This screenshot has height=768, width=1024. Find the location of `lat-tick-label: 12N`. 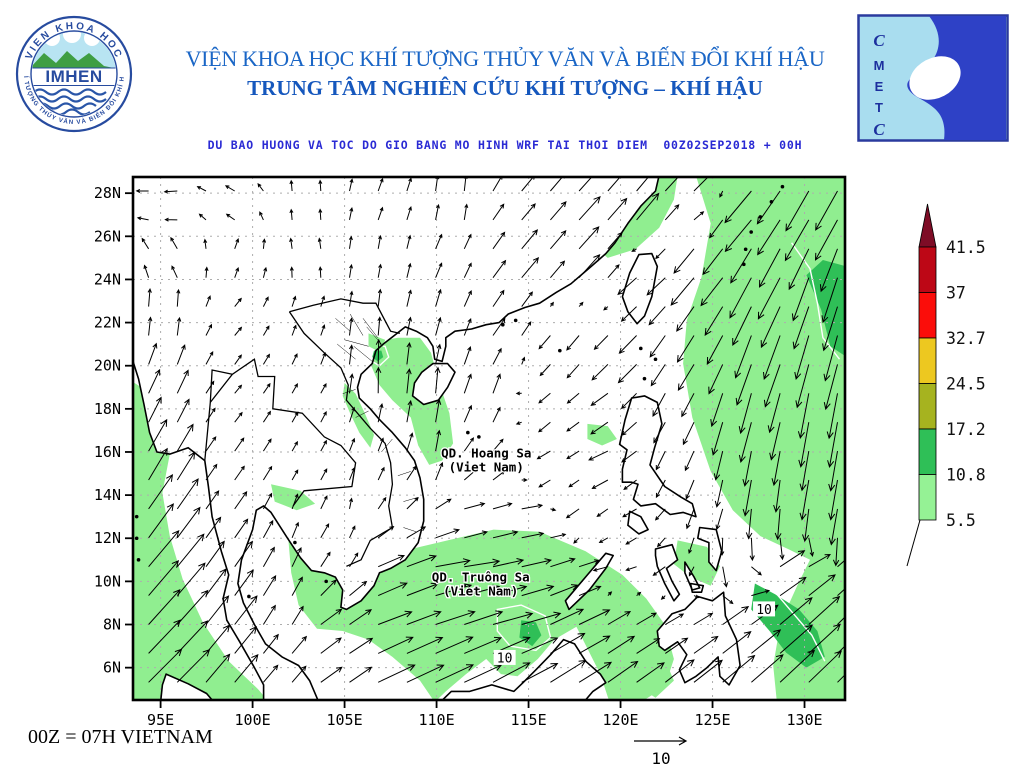

lat-tick-label: 12N is located at coordinates (107, 538).